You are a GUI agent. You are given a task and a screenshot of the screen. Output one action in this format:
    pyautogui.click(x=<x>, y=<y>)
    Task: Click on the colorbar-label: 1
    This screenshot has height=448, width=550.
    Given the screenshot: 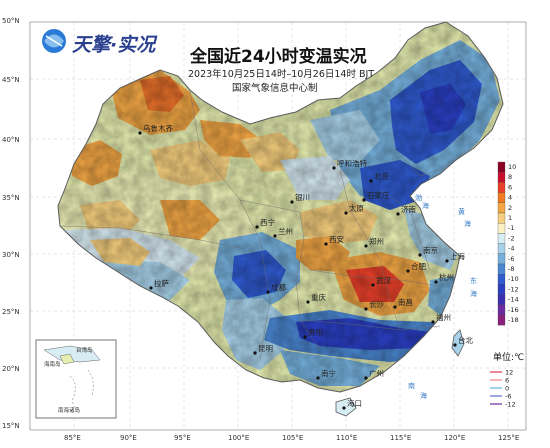 What is the action you would take?
    pyautogui.click(x=510, y=218)
    